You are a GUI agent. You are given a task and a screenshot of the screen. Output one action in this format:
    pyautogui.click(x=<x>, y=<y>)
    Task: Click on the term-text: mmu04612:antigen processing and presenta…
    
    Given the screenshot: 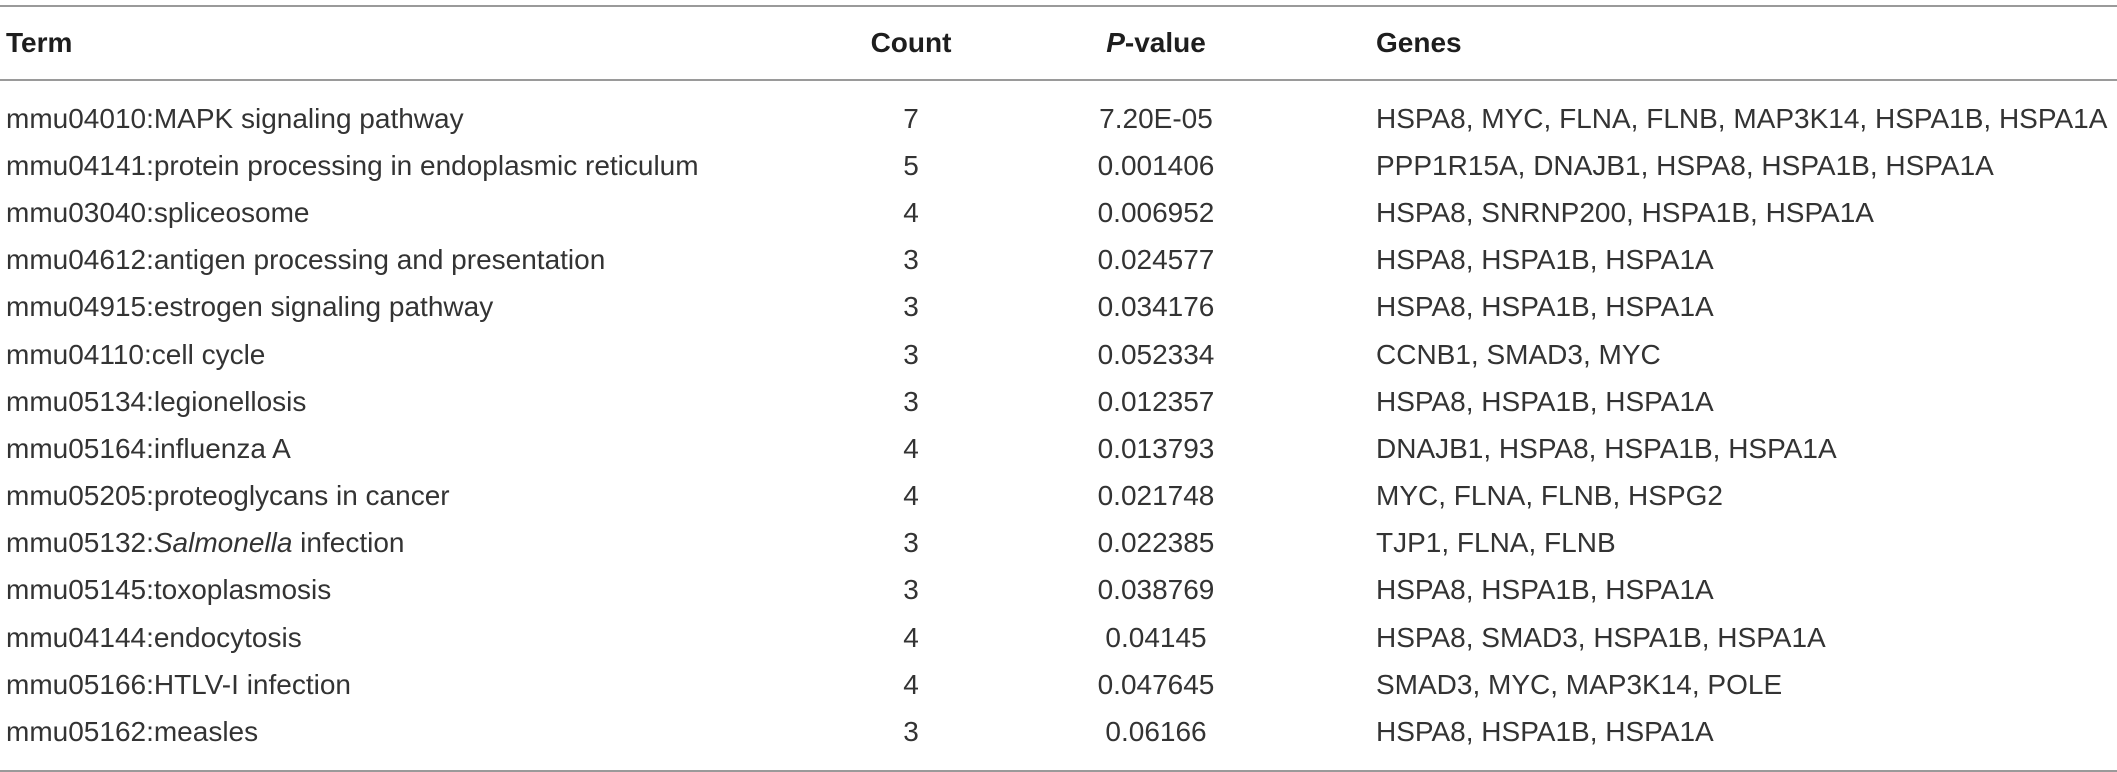 What is the action you would take?
    pyautogui.click(x=306, y=260)
    